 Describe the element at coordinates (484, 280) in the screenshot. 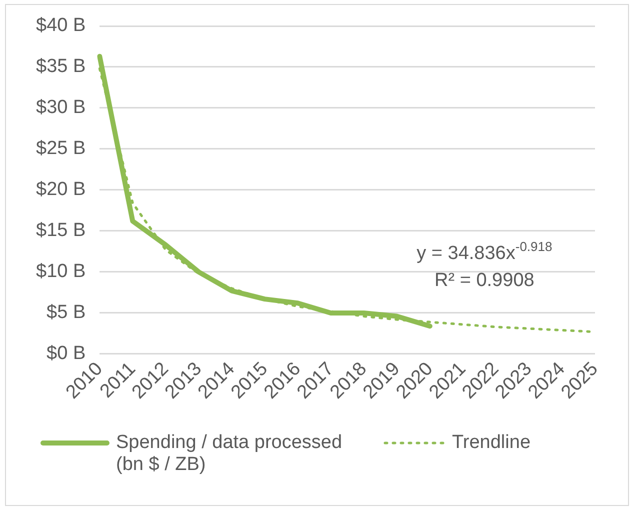

I see `annotation: R² = 0.9908` at that location.